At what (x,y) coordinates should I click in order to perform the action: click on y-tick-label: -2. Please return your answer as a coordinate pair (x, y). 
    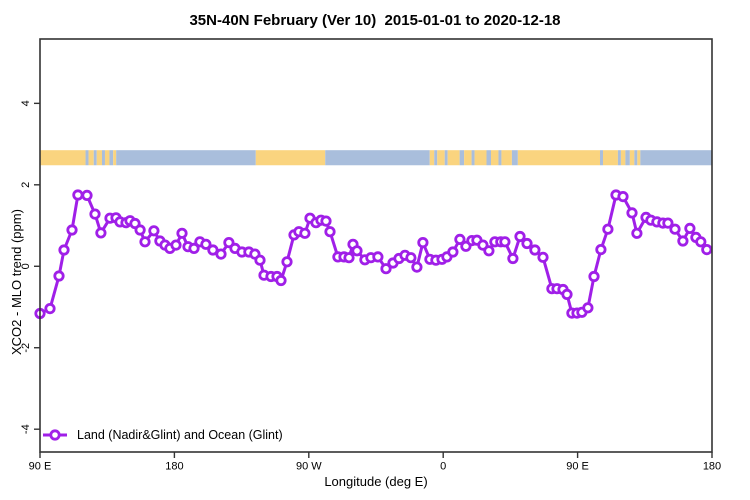
    Looking at the image, I should click on (26, 348).